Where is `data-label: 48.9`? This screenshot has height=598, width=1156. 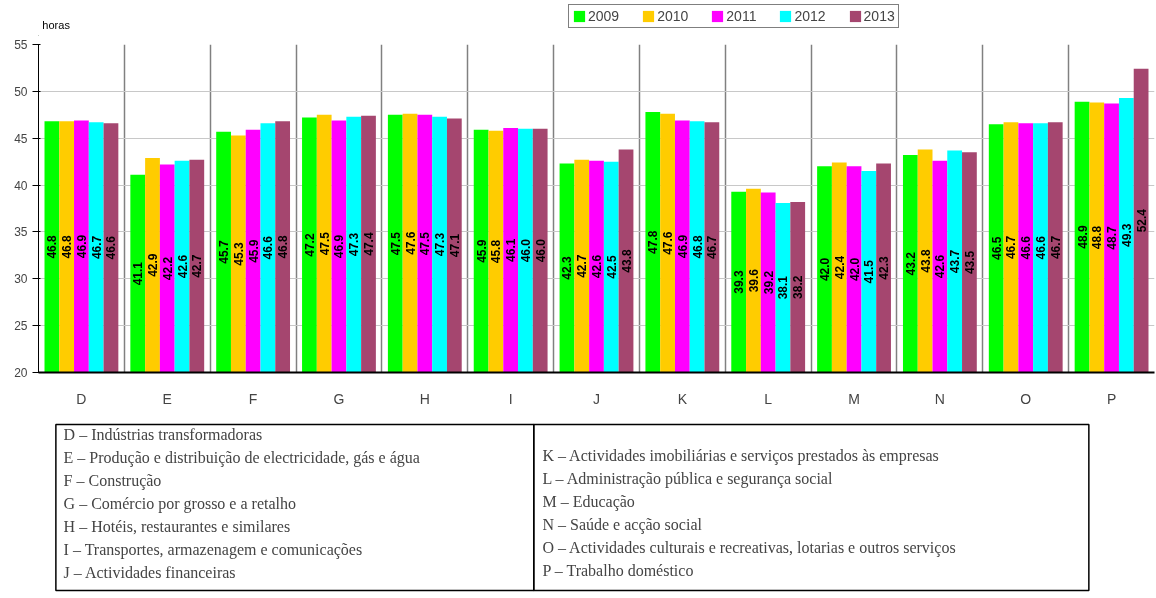 data-label: 48.9 is located at coordinates (1082, 237).